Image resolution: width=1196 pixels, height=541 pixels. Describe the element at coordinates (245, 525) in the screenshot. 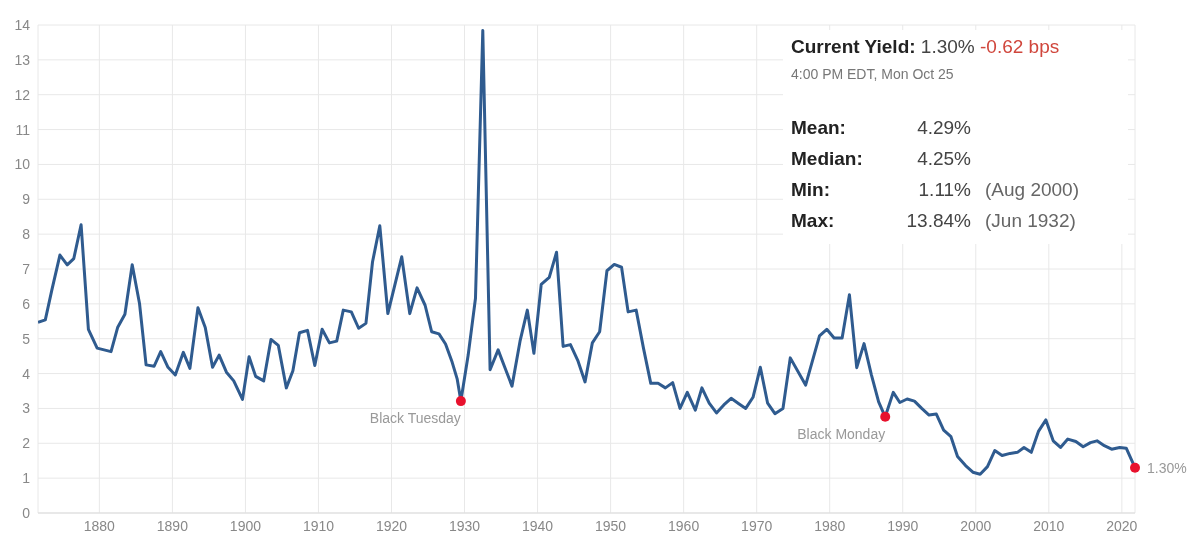

I see `x-tick-label: 1900` at that location.